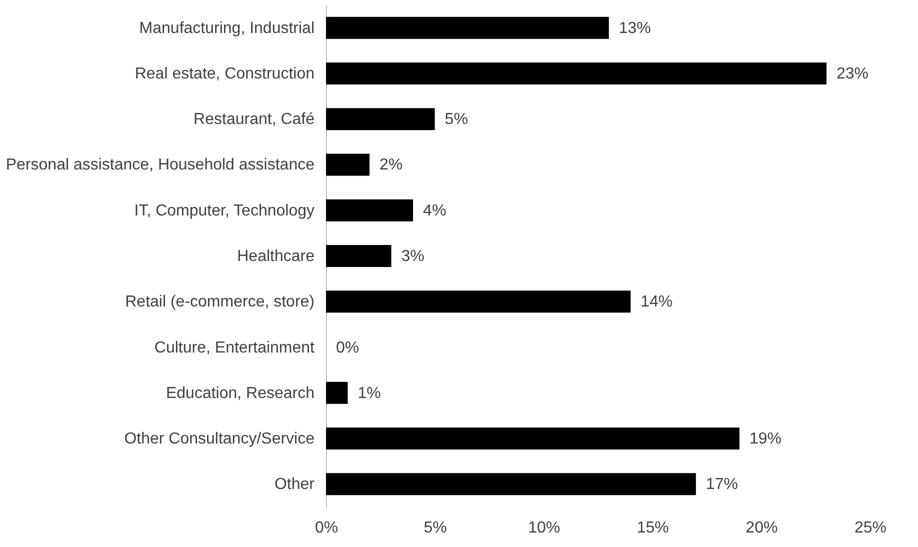 Image resolution: width=918 pixels, height=547 pixels. I want to click on data-label: 3%, so click(412, 256).